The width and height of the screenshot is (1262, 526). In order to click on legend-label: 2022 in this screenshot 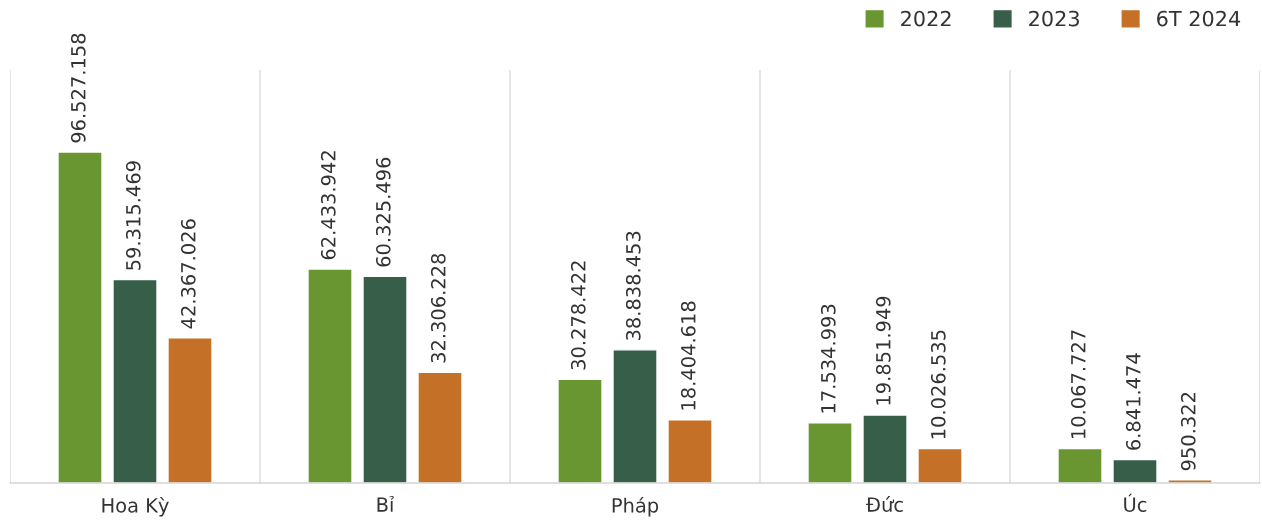, I will do `click(926, 18)`.